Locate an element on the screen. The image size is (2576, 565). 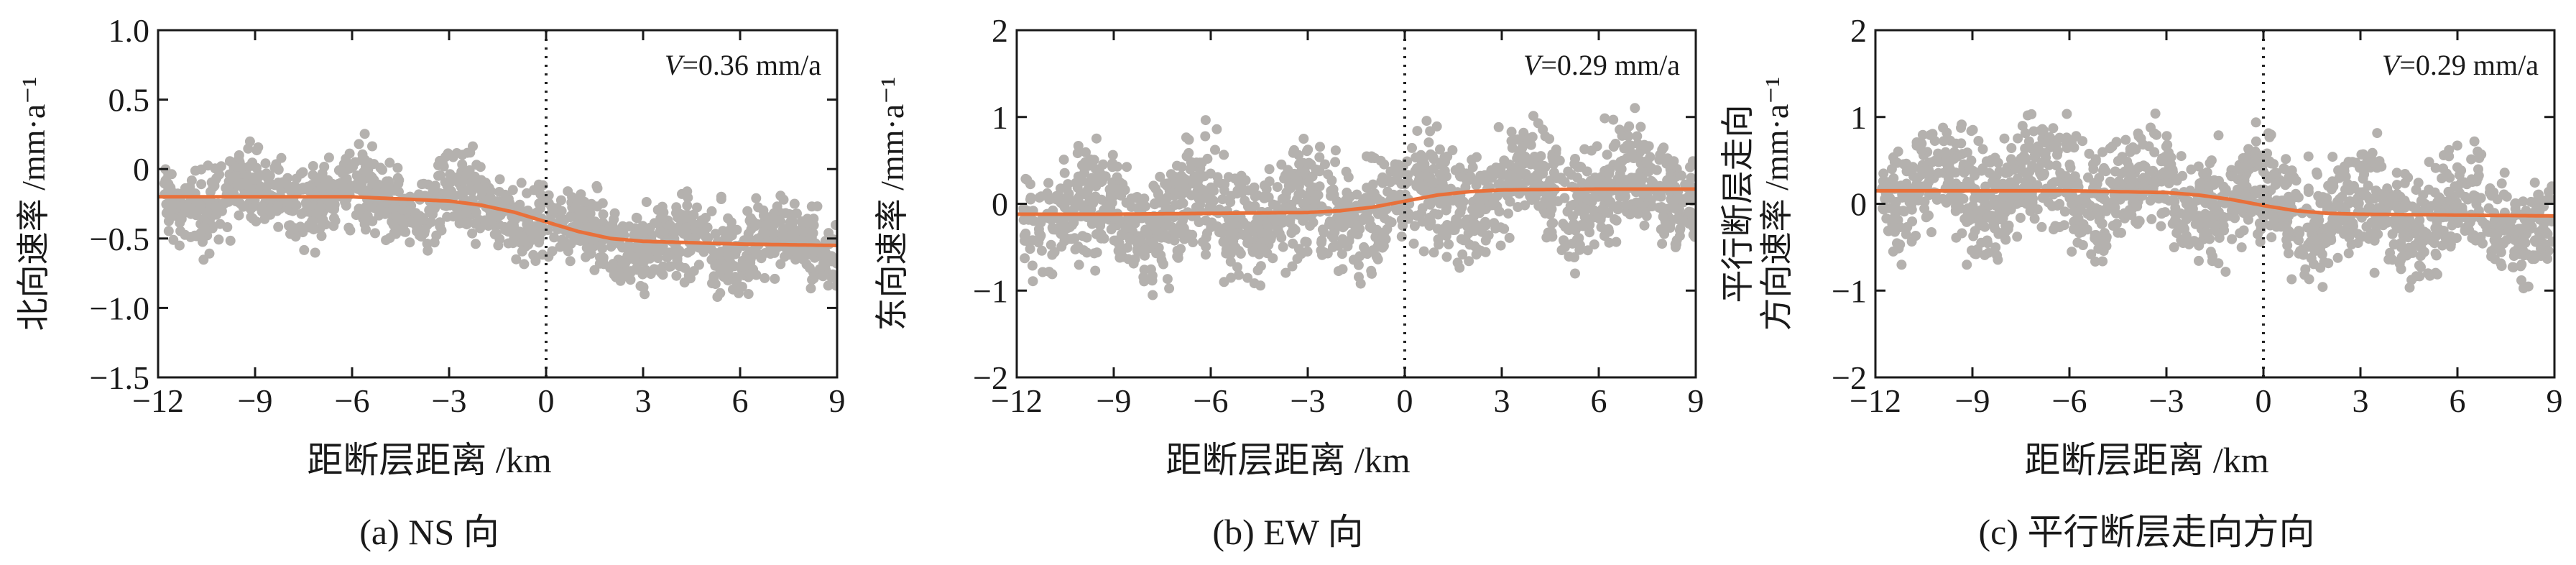
x-tick-label: −3 is located at coordinates (1309, 400).